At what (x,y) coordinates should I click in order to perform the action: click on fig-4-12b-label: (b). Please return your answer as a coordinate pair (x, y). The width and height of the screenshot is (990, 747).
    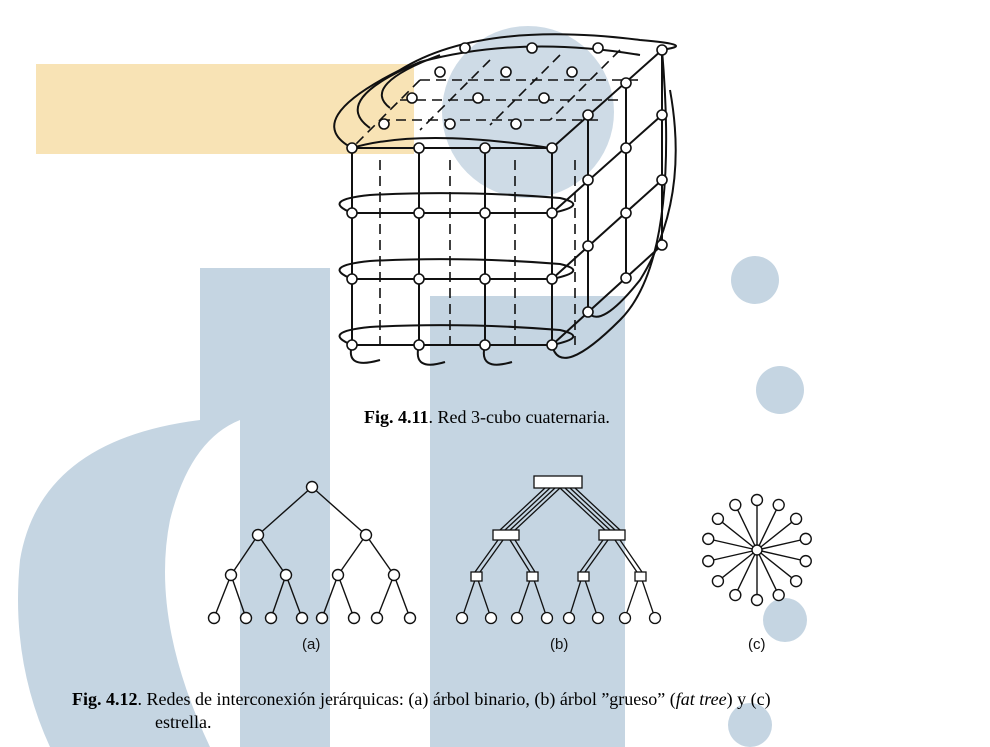
    Looking at the image, I should click on (559, 644).